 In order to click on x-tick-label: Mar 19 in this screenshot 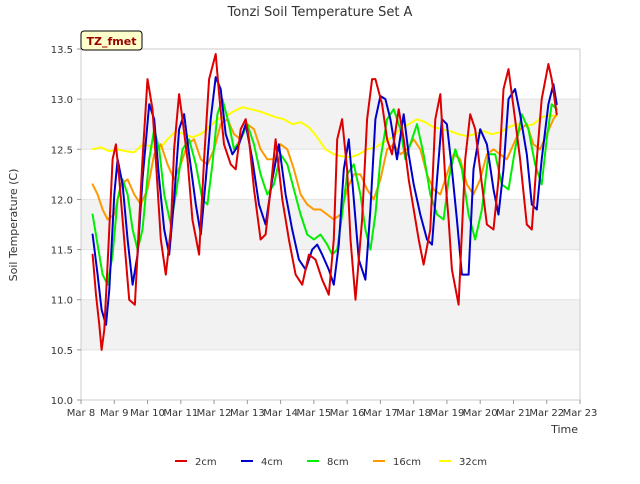, I will do `click(447, 413)`.